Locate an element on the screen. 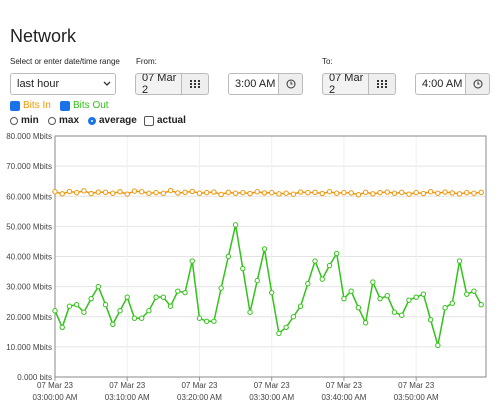 The height and width of the screenshot is (403, 500). legend-item: Bits Out is located at coordinates (84, 105).